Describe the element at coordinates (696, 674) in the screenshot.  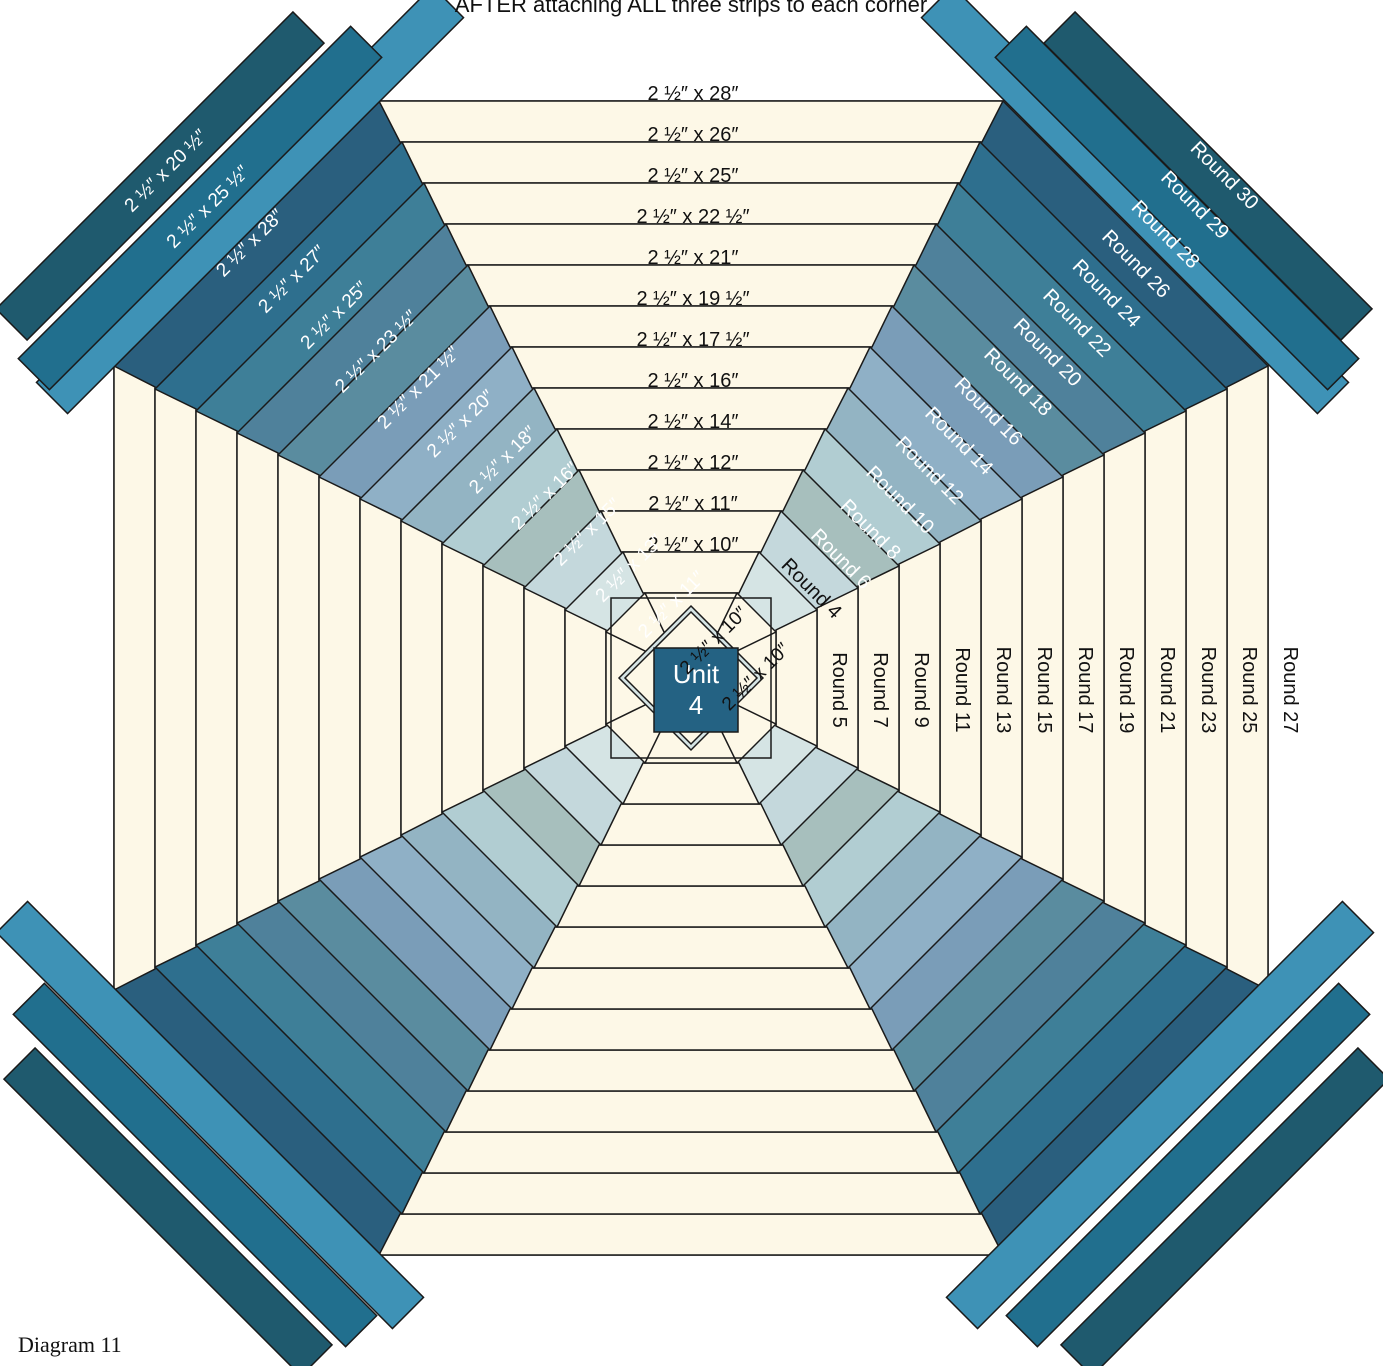
I see `unit-label-line1: Unit` at that location.